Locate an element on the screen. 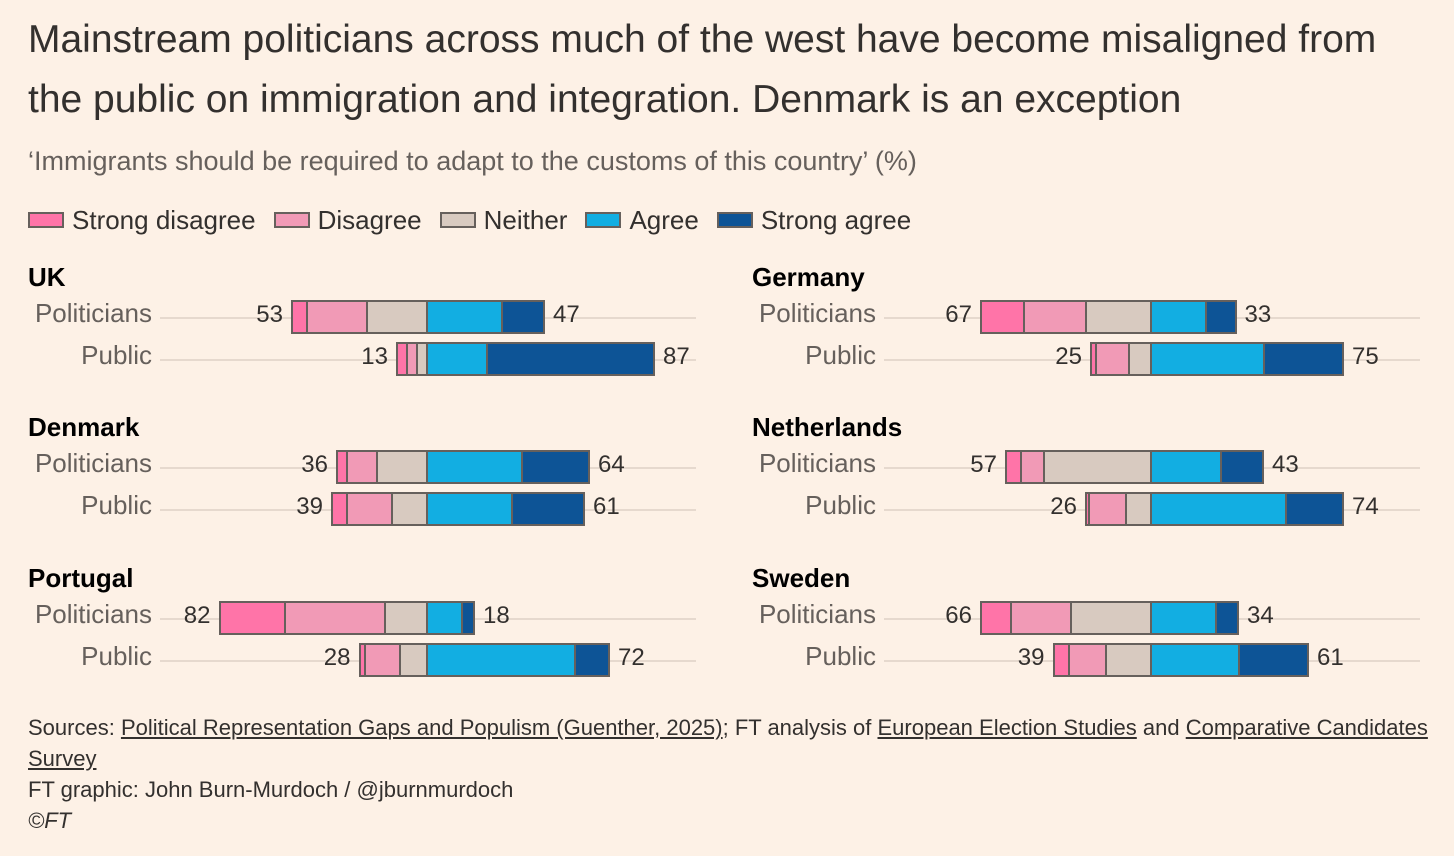  disagree-total-label: 26 is located at coordinates (1063, 506).